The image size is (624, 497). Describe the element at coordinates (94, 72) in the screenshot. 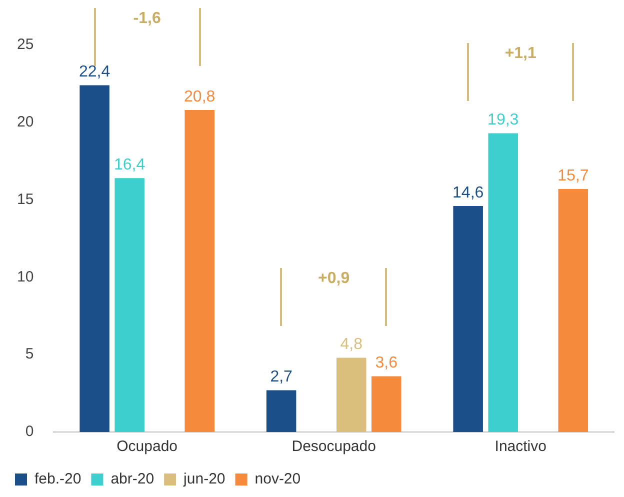

I see `data-label: 22,4` at that location.